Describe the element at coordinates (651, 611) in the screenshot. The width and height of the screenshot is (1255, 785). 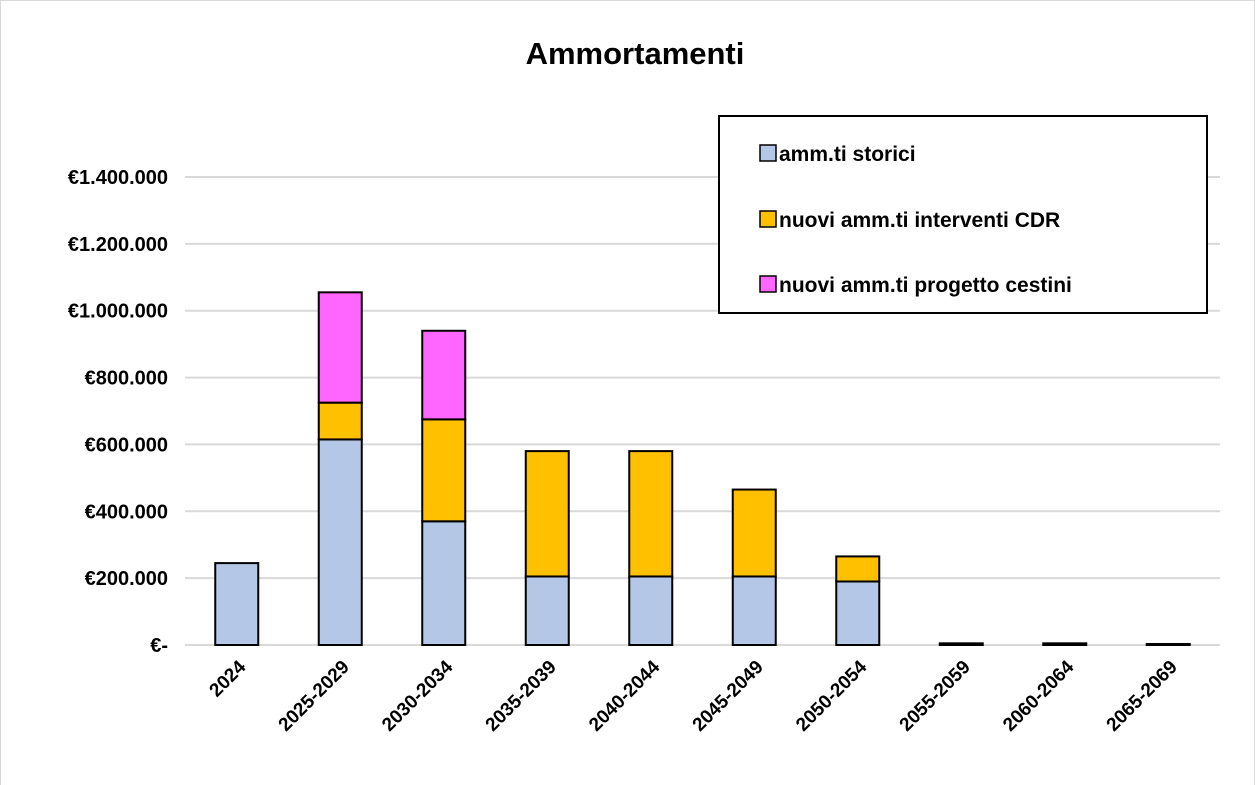
I see `bar-2040-2044-amm-ti-storici` at that location.